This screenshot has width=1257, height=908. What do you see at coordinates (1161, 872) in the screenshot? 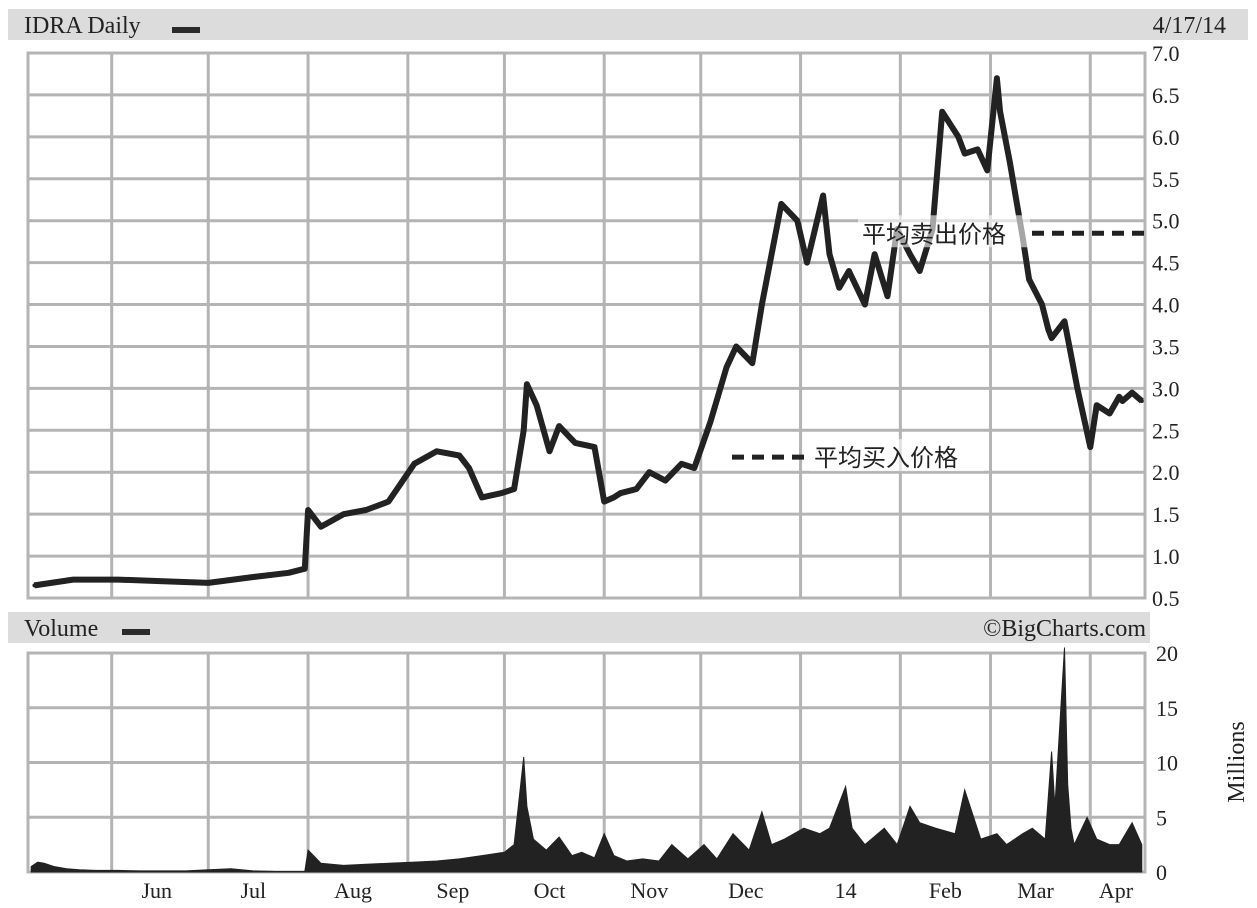
I see `volume-y-tick-label: 0` at bounding box center [1161, 872].